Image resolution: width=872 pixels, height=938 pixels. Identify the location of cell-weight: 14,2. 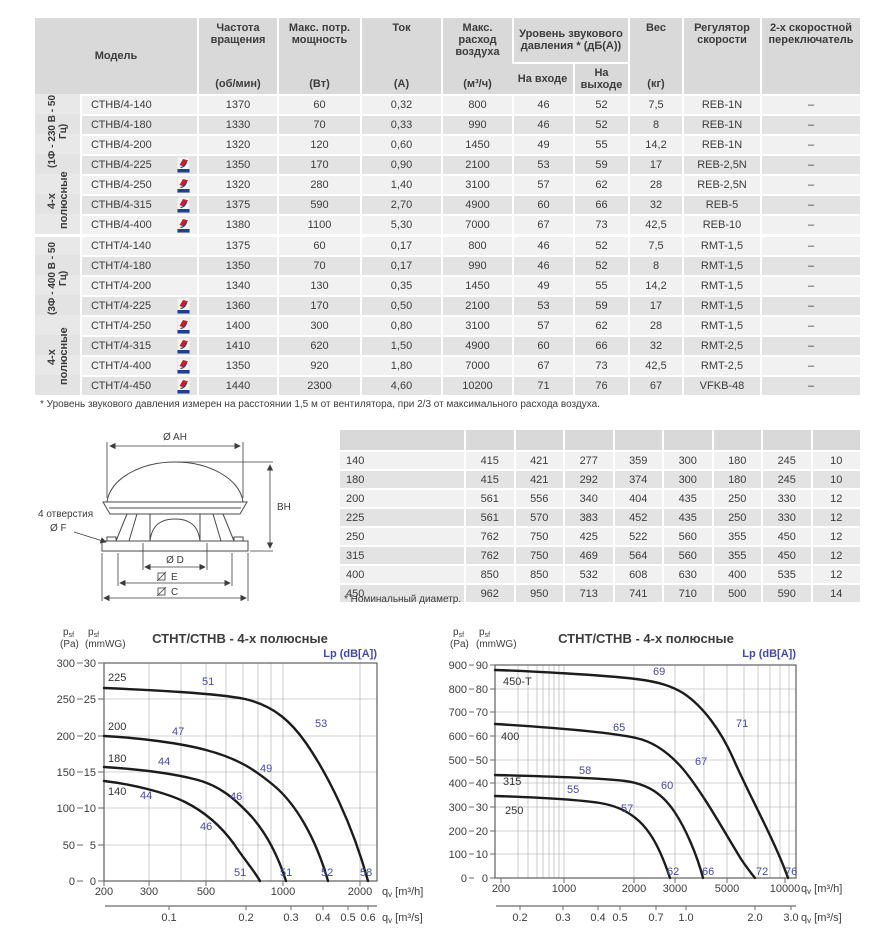
(655, 285).